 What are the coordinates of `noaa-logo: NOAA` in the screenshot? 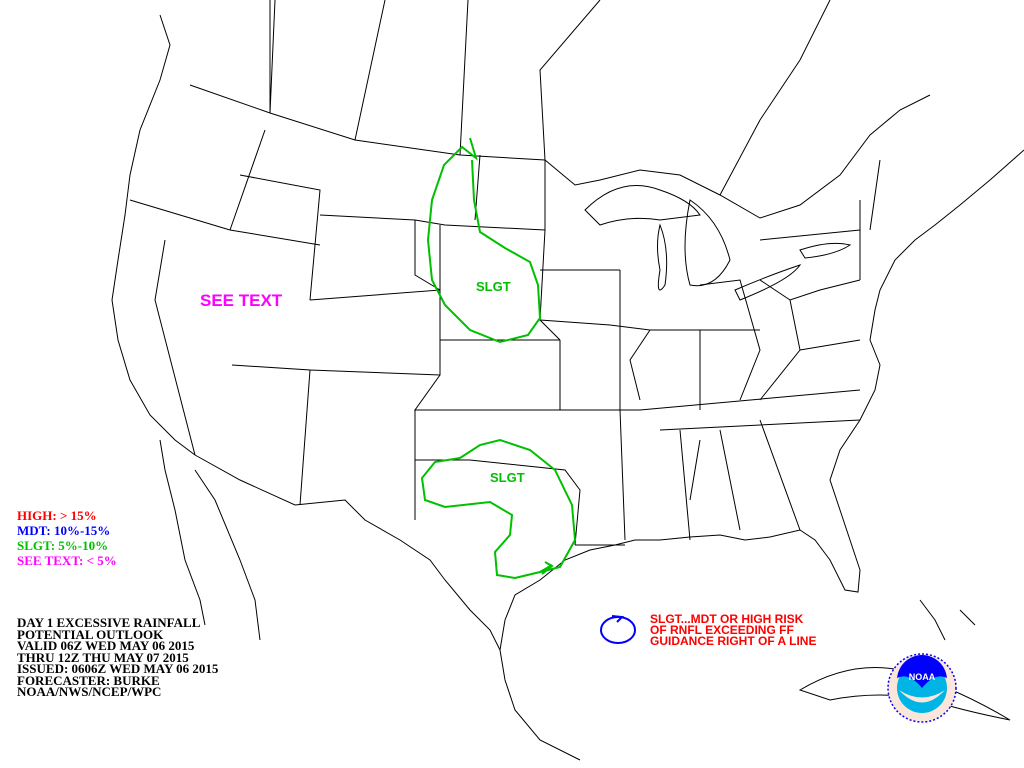 It's located at (922, 688).